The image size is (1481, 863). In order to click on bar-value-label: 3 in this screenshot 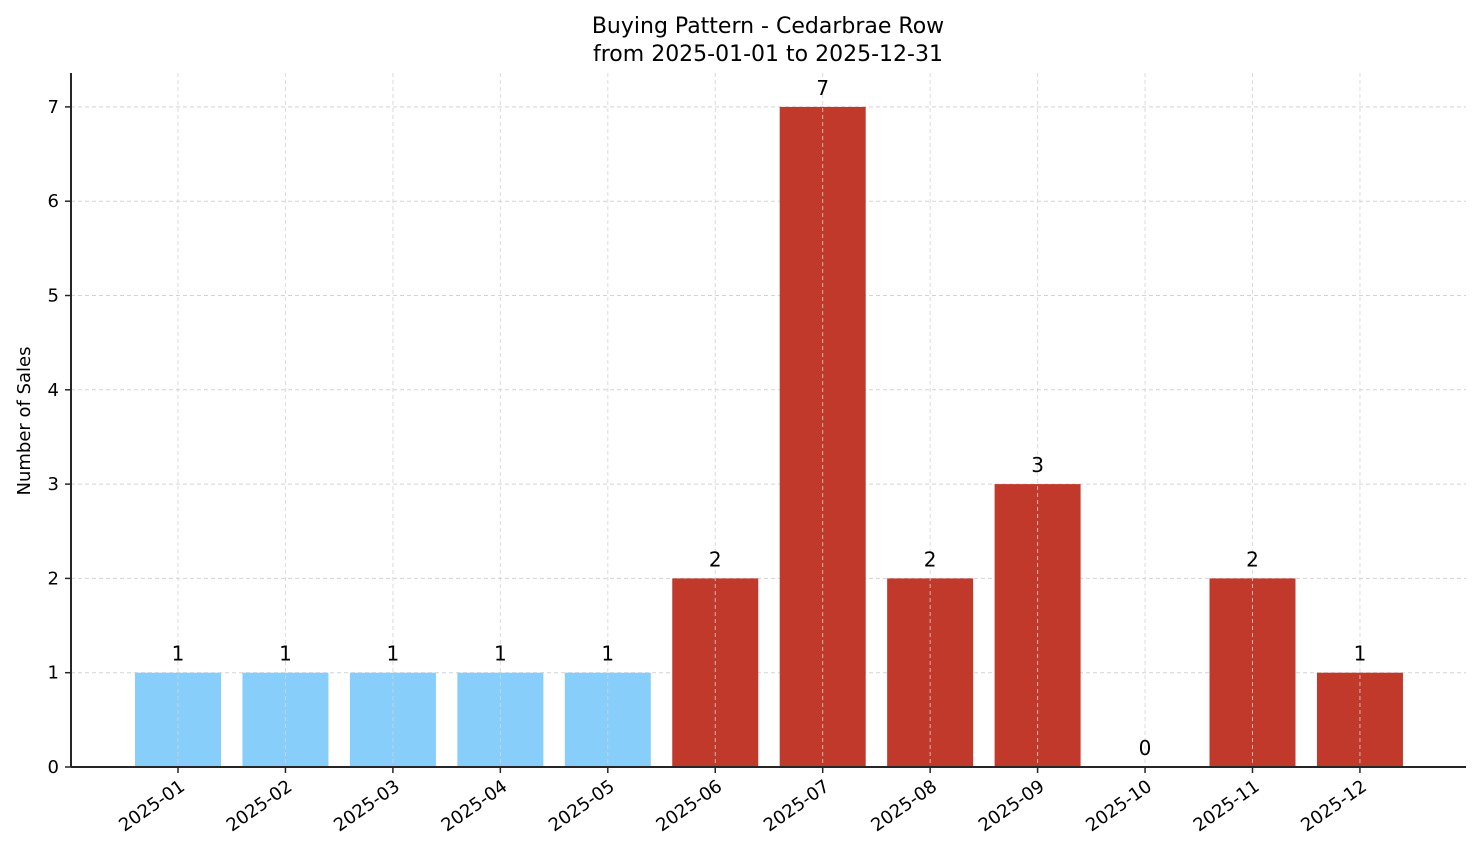, I will do `click(1037, 465)`.